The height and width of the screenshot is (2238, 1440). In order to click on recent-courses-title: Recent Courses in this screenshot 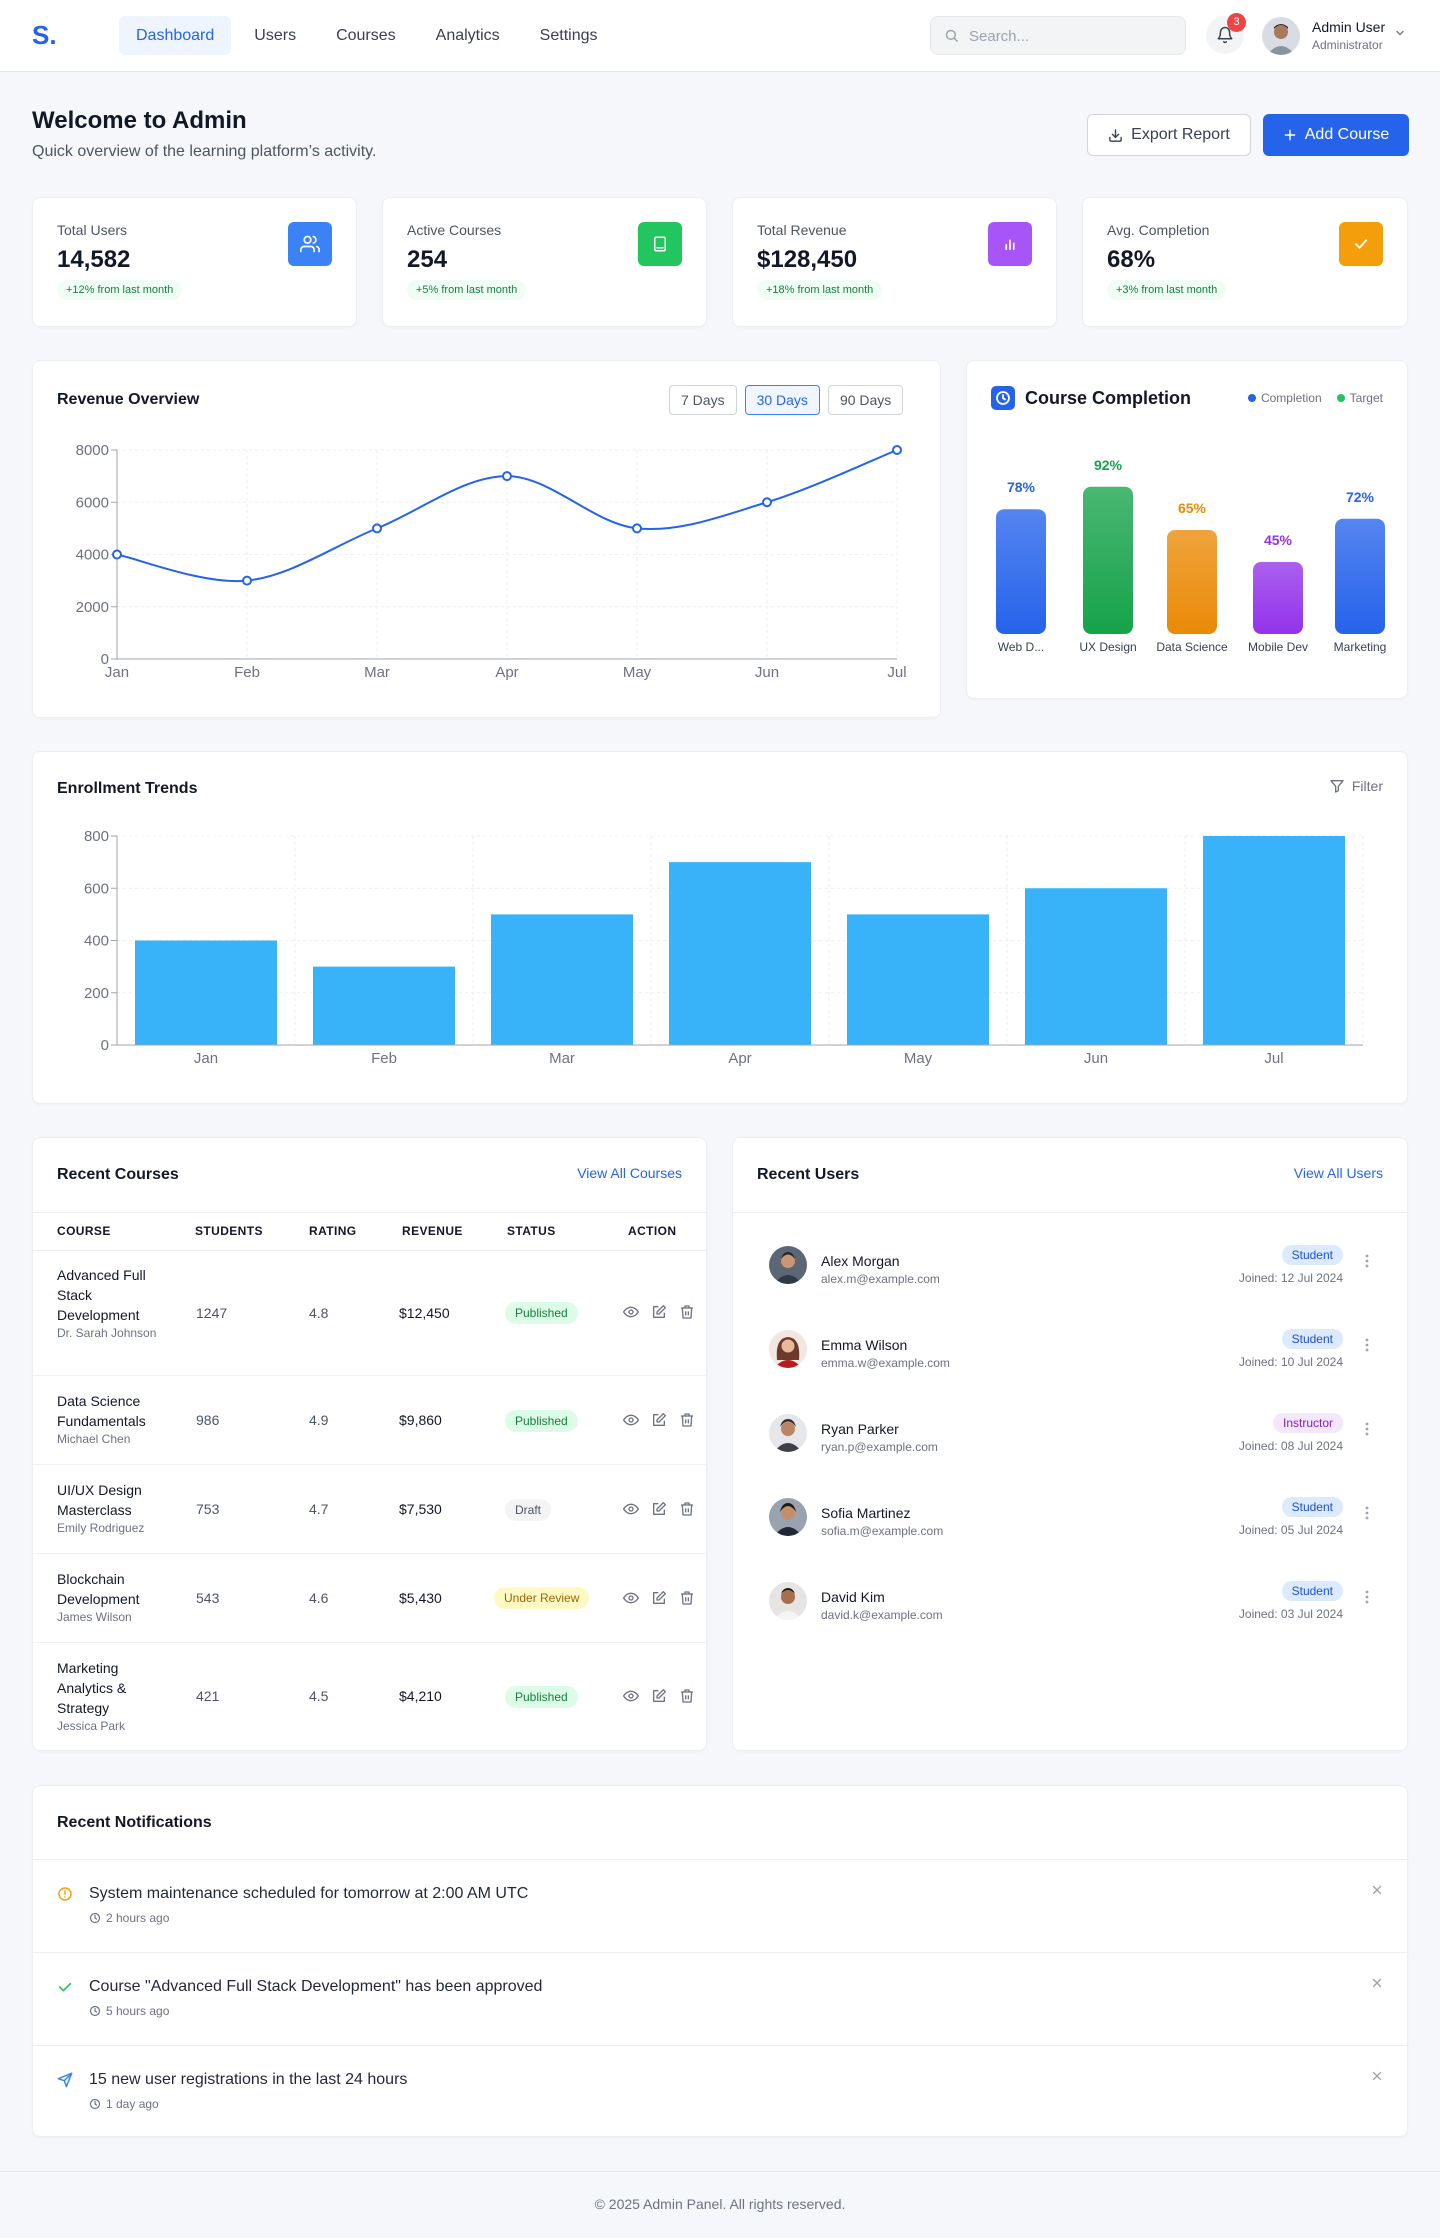, I will do `click(118, 1174)`.